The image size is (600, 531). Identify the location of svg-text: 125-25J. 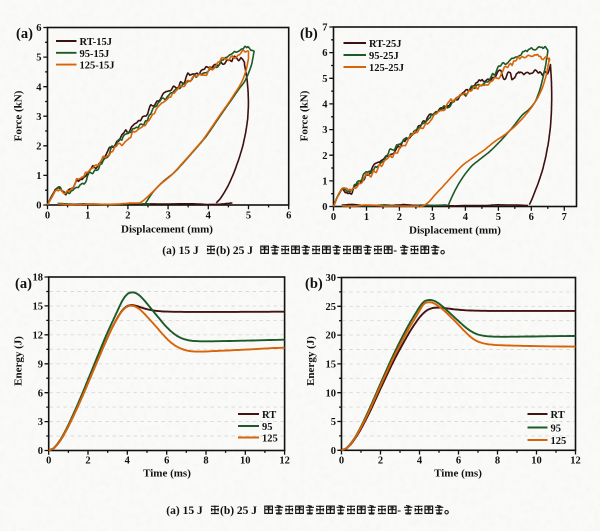
(386, 68).